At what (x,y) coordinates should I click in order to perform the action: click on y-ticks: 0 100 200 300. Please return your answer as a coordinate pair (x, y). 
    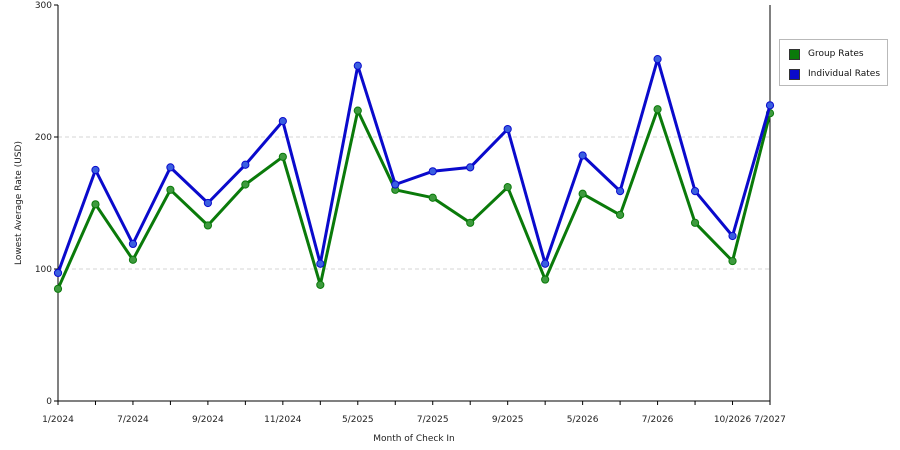
    Looking at the image, I should click on (46, 204).